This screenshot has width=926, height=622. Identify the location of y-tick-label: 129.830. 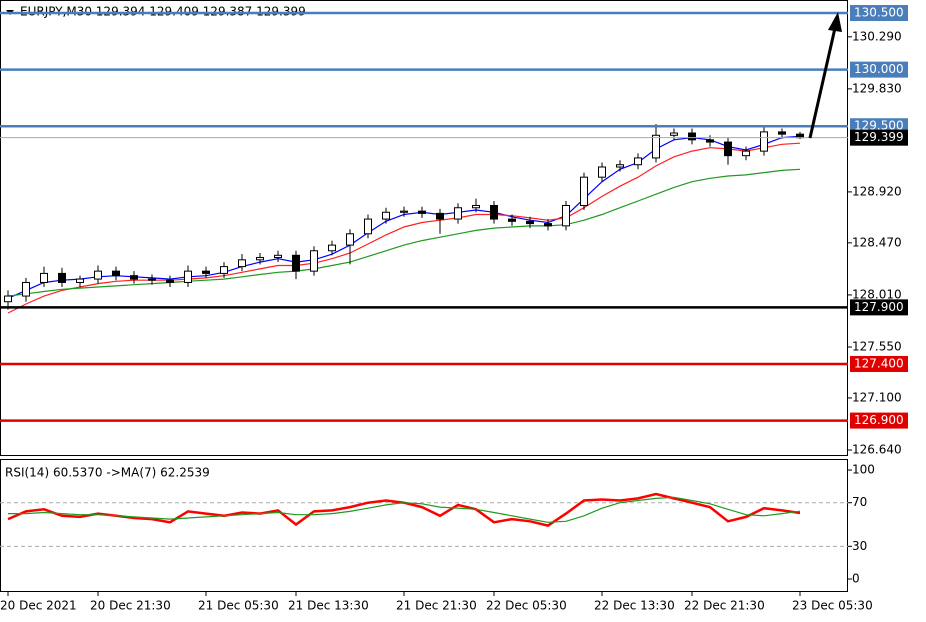
(877, 88).